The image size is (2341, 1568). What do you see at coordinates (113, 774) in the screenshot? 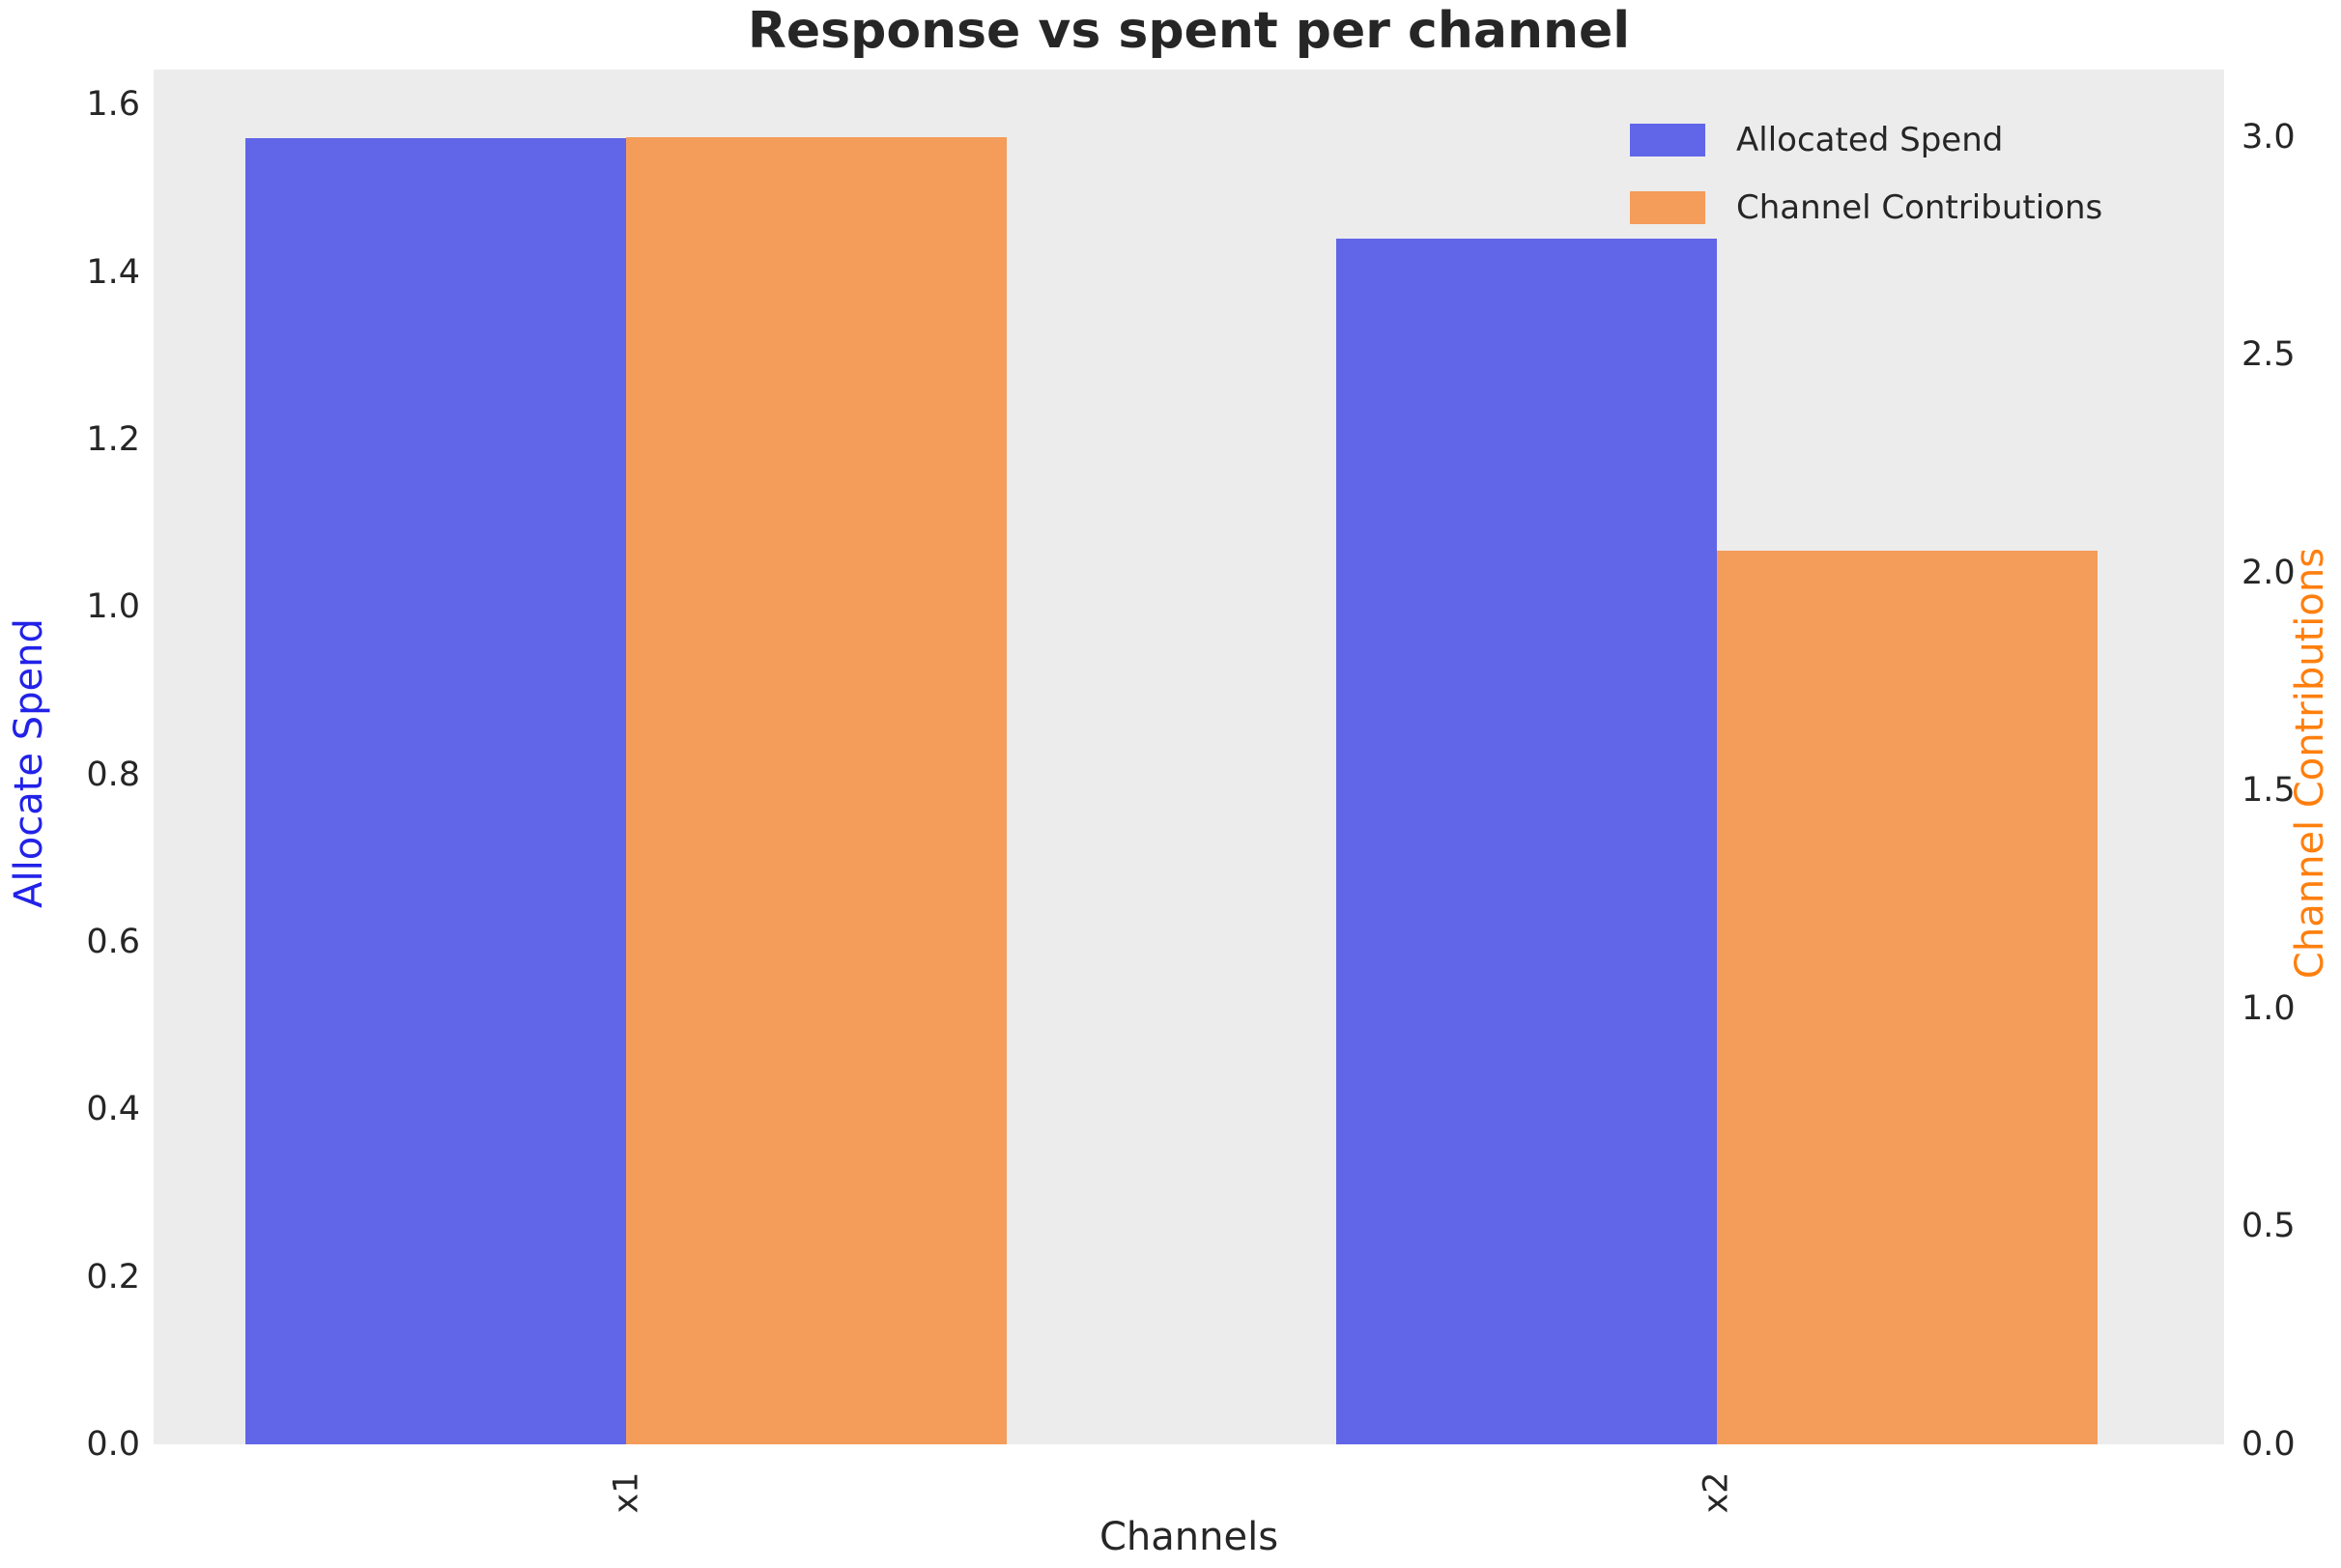
I see `y-tick-left-0.8: 0.8` at bounding box center [113, 774].